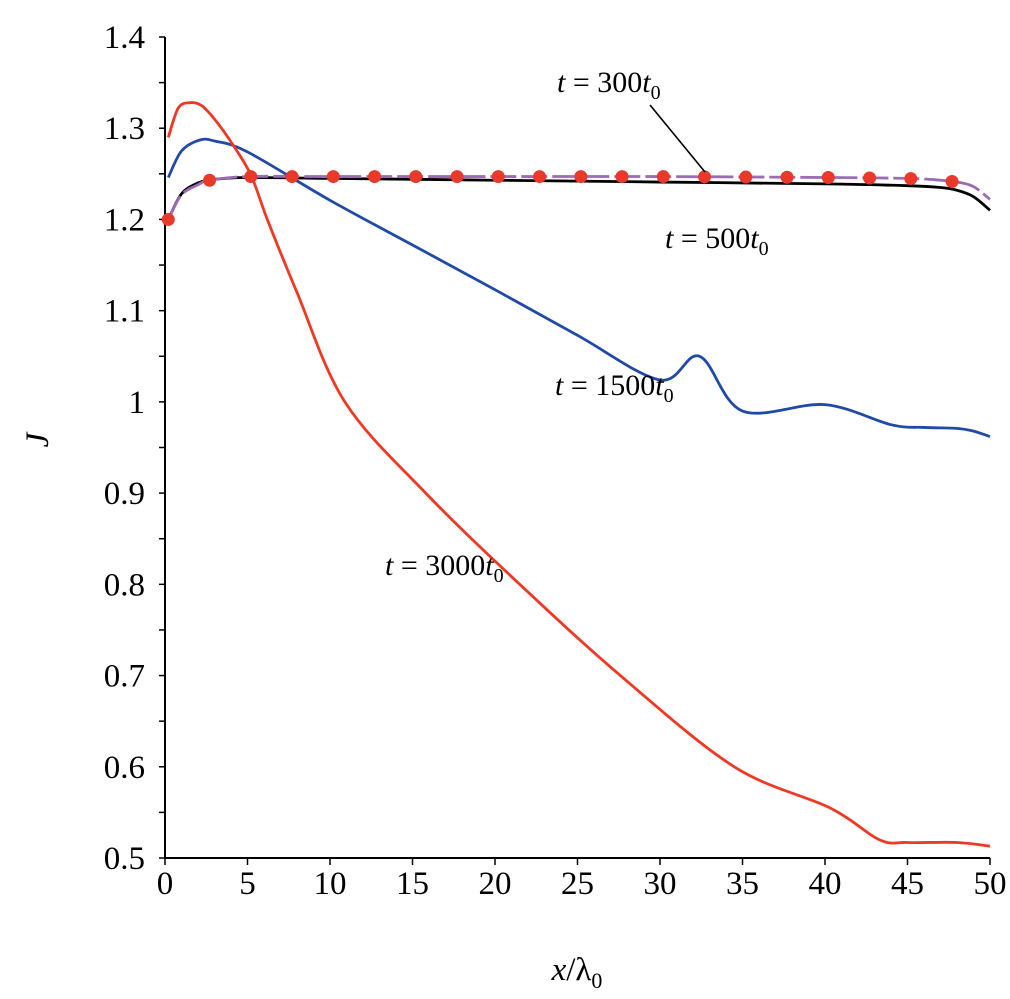 The height and width of the screenshot is (999, 1010). Describe the element at coordinates (412, 884) in the screenshot. I see `x-tick-label: 15` at that location.